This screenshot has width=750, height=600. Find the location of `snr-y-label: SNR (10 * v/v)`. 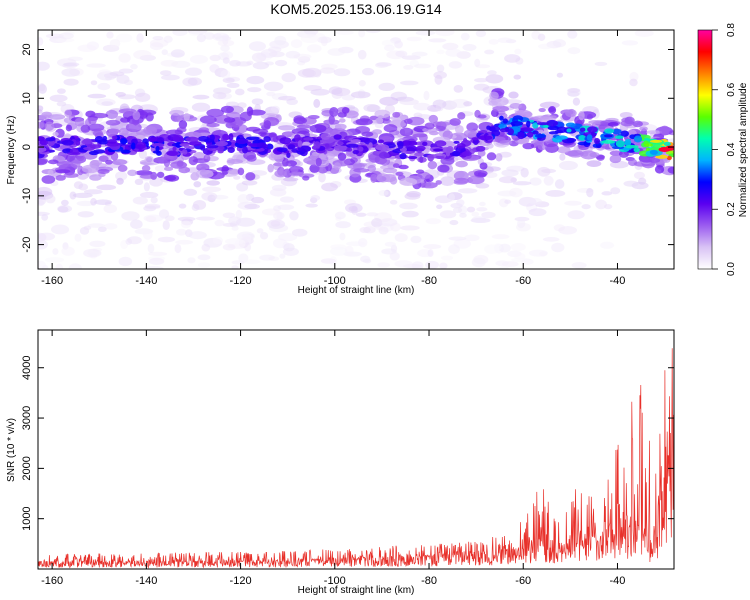

snr-y-label: SNR (10 * v/v) is located at coordinates (11, 450).